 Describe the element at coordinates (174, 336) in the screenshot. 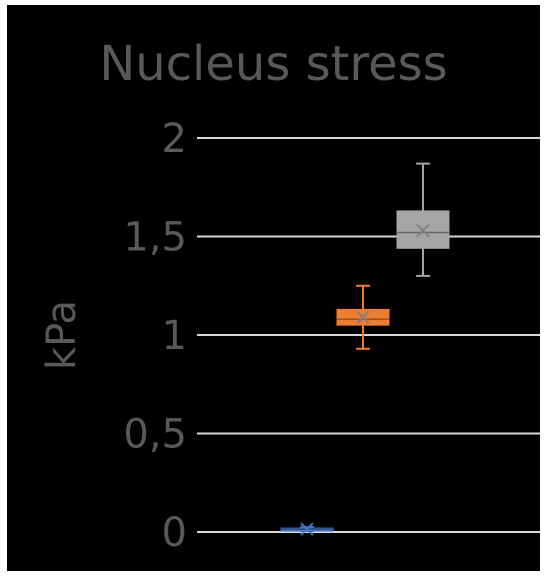

I see `y-tick-label-2: 1` at that location.